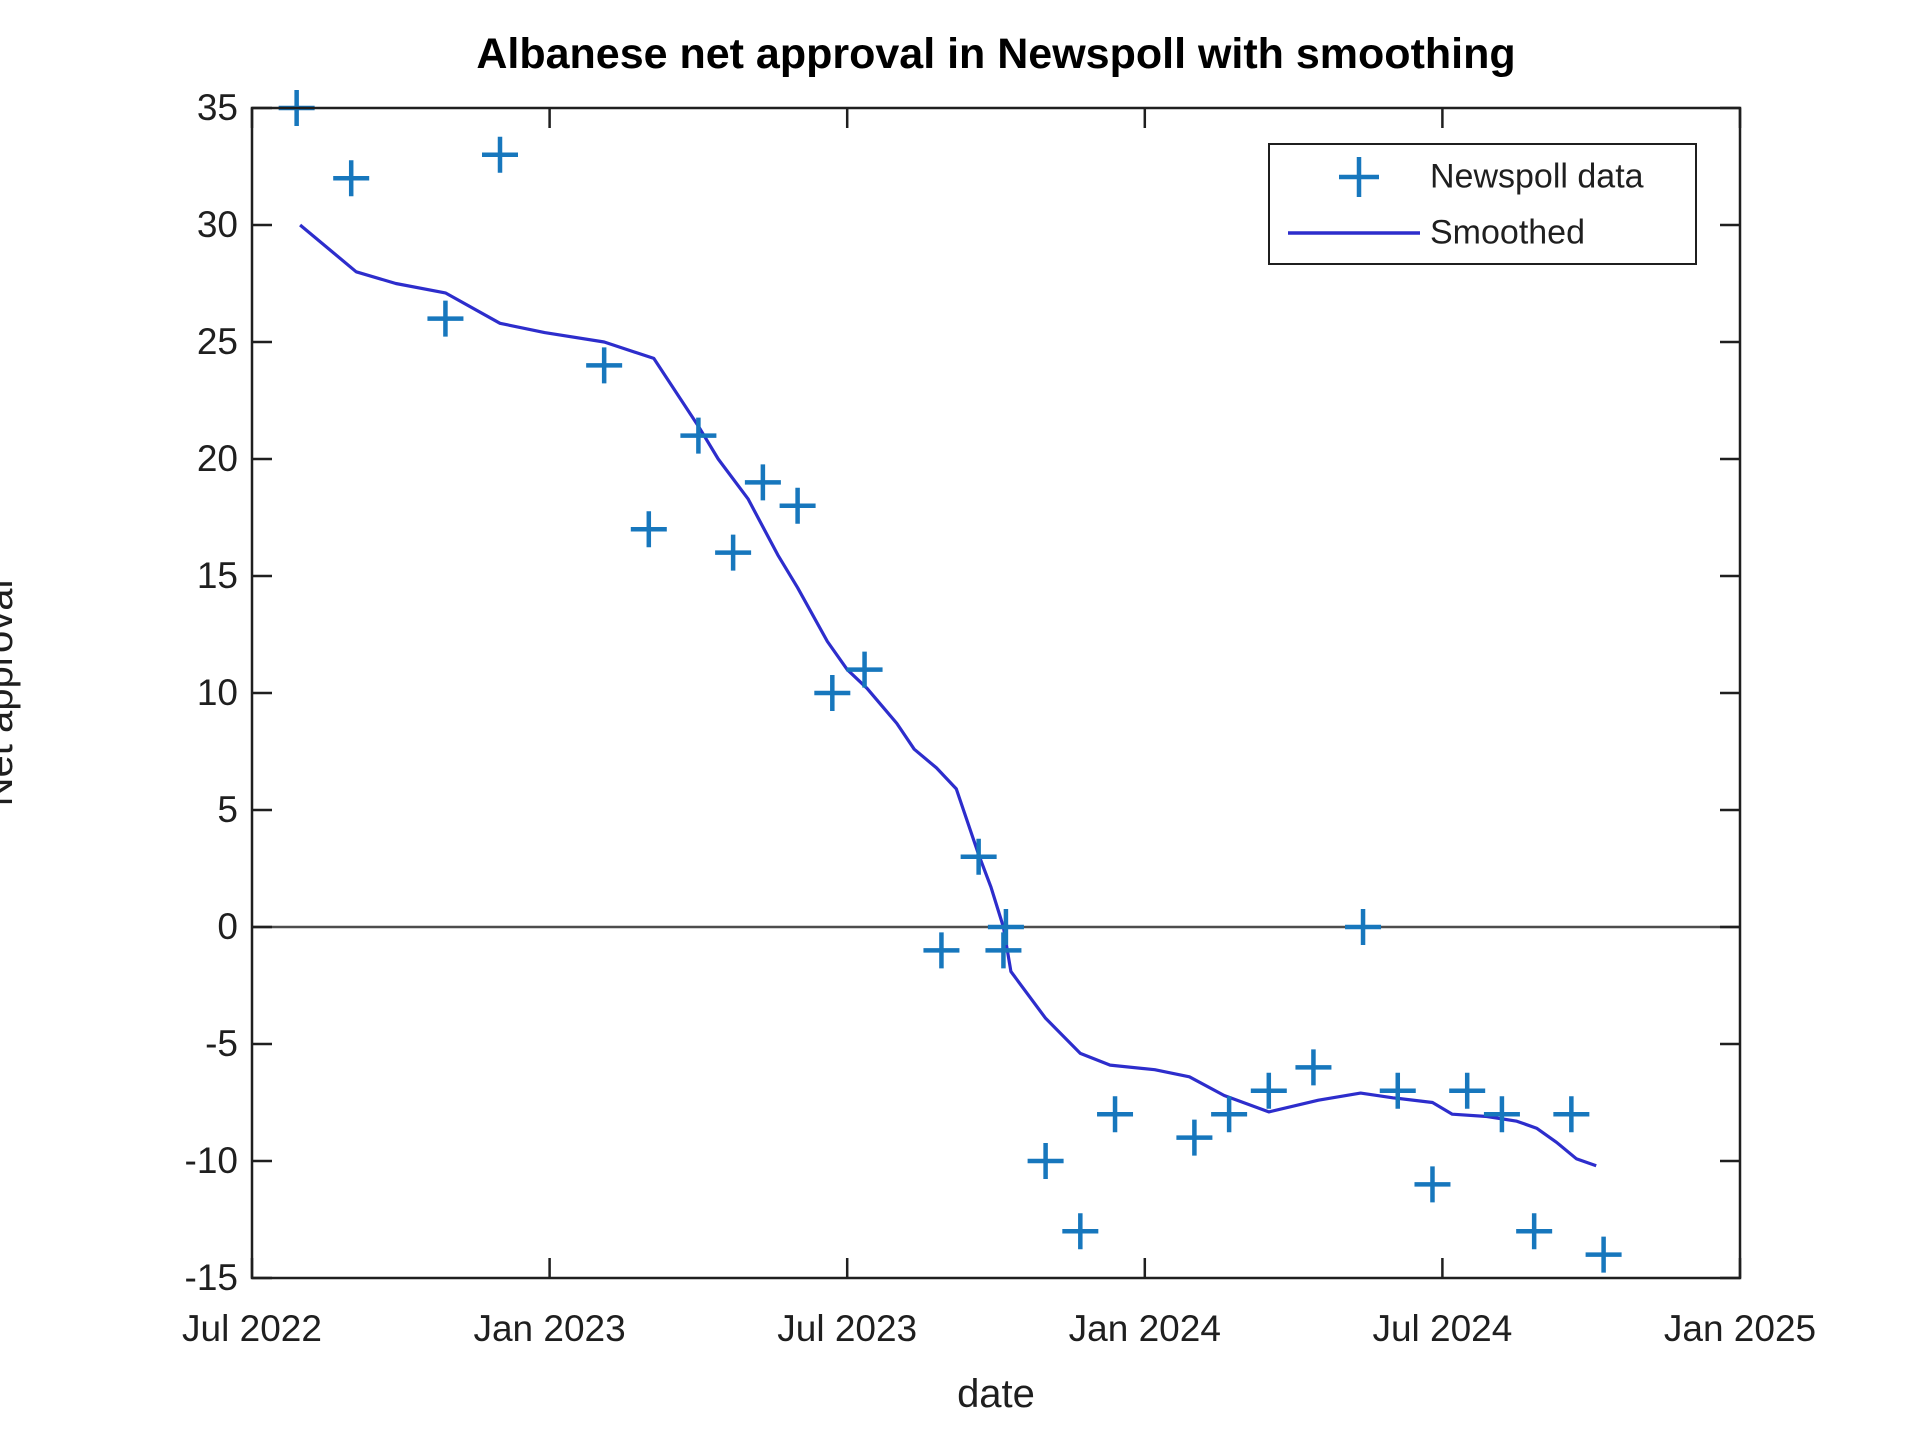 This screenshot has width=1920, height=1440. I want to click on x-tick-label: Jul 2023, so click(847, 1328).